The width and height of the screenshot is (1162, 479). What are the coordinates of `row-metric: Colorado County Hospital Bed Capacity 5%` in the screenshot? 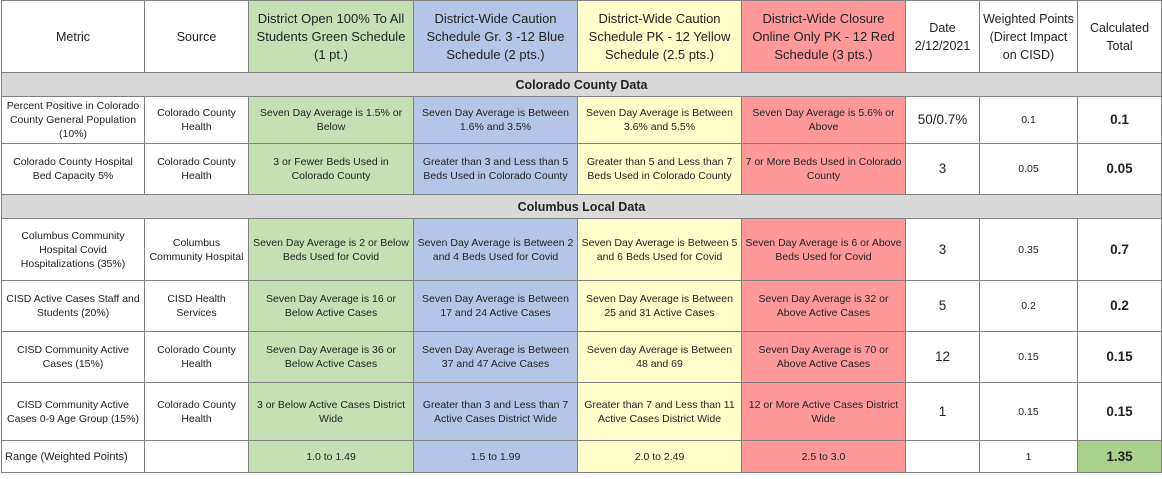 It's located at (73, 169).